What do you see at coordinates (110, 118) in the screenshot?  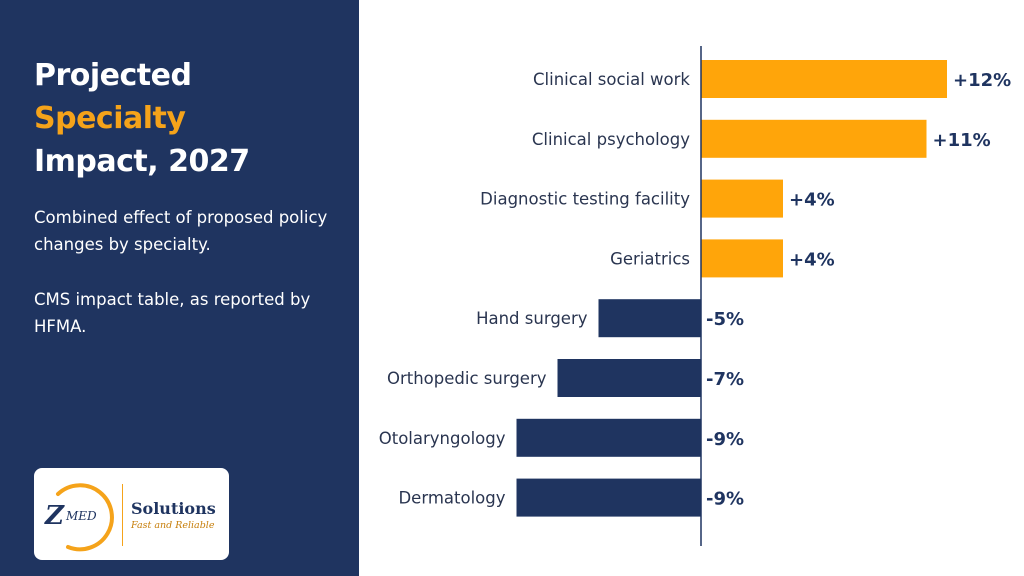 I see `title-line-2: Specialty` at bounding box center [110, 118].